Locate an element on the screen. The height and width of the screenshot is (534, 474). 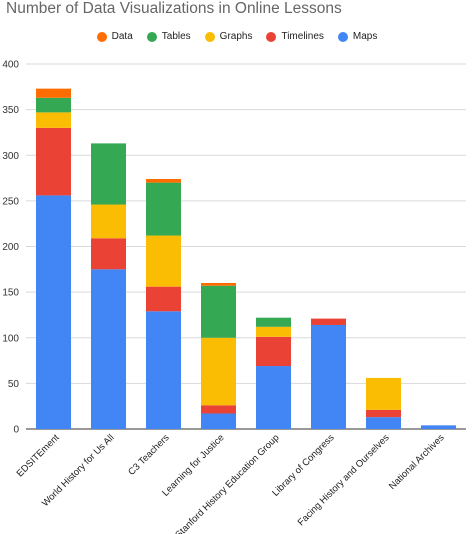
y-tick-label: 350 is located at coordinates (10, 110).